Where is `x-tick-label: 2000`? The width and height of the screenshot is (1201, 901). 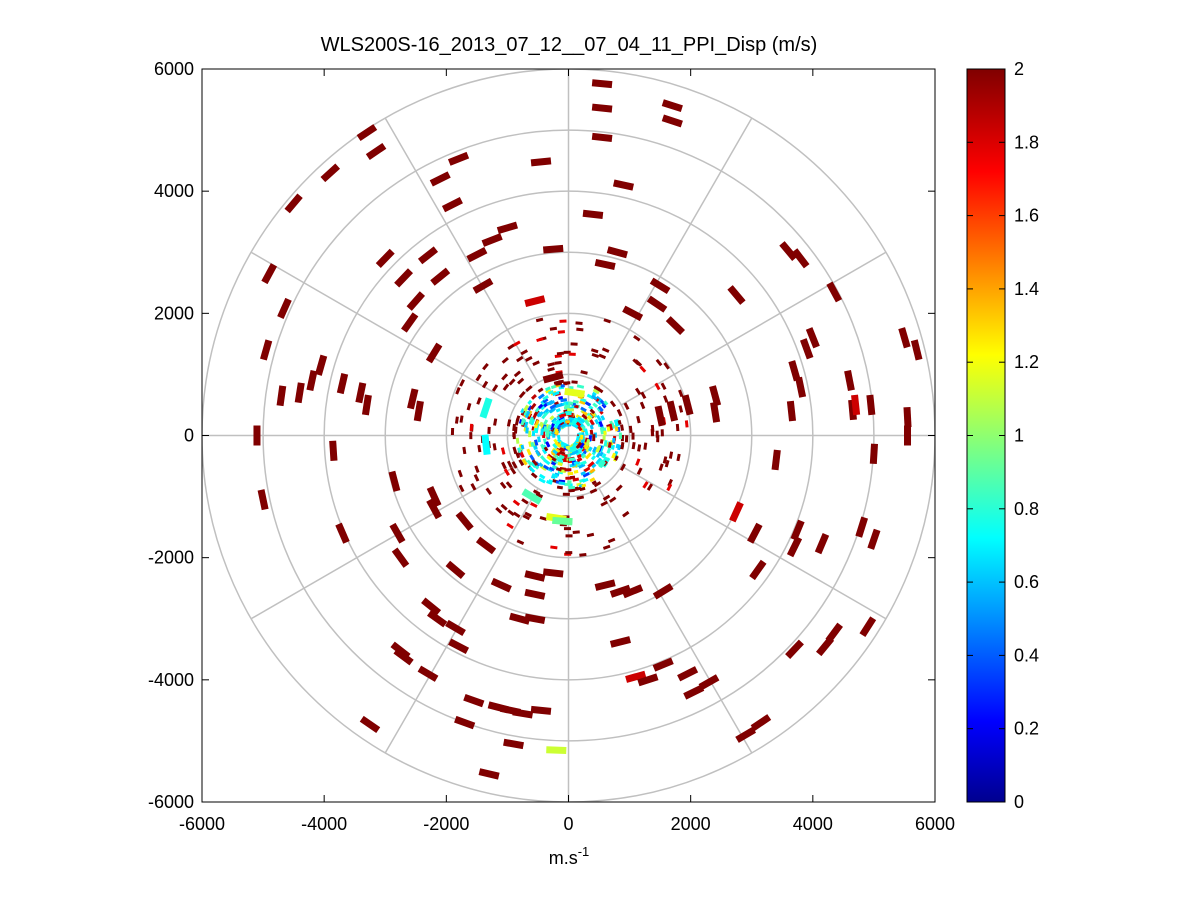
x-tick-label: 2000 is located at coordinates (691, 824).